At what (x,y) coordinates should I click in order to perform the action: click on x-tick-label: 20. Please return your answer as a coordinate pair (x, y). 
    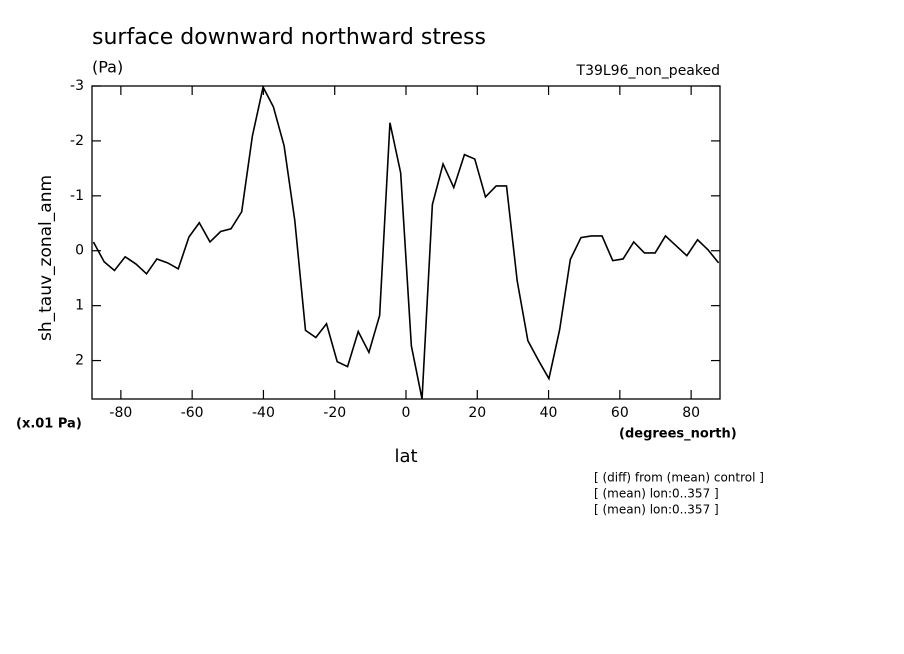
    Looking at the image, I should click on (477, 413).